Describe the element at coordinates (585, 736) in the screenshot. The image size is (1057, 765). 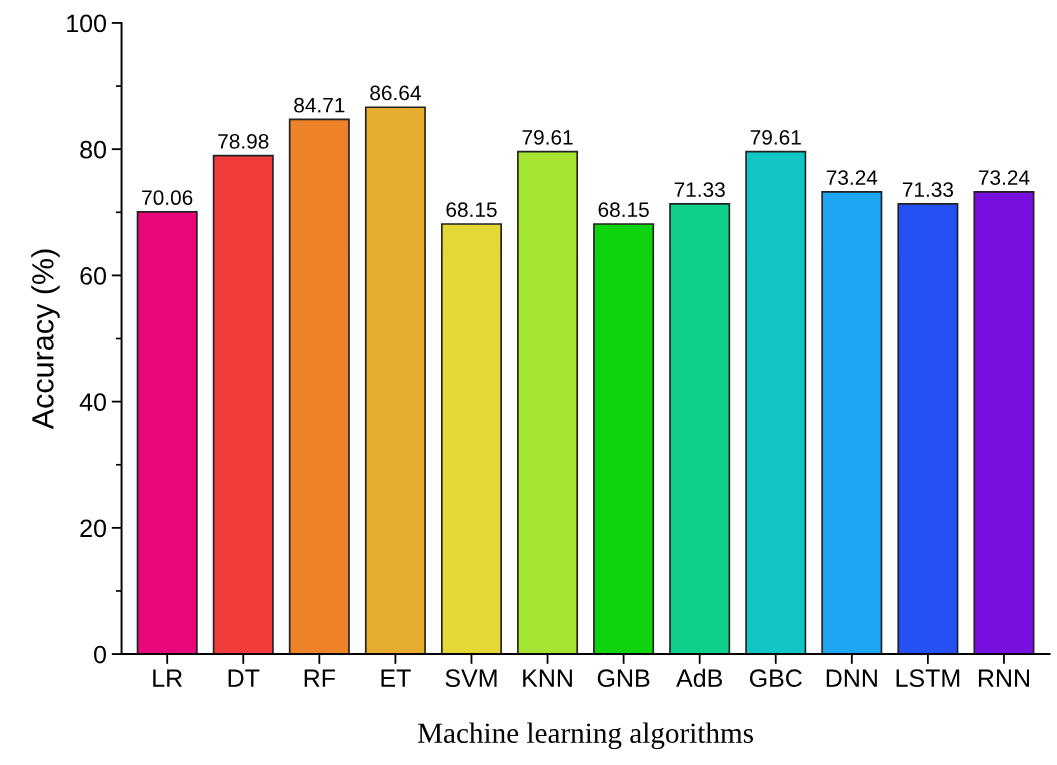
I see `x-axis-title: Machine learning algorithms` at that location.